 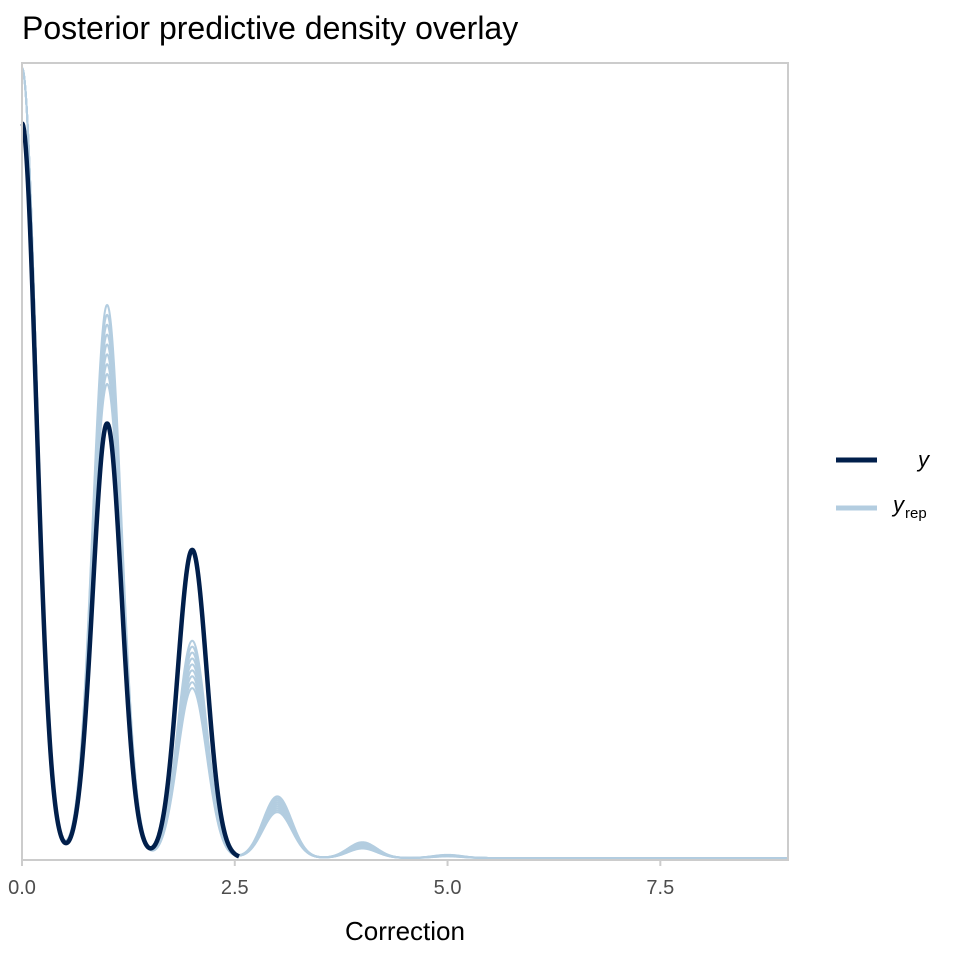 What do you see at coordinates (923, 459) in the screenshot?
I see `legend-label-y: y` at bounding box center [923, 459].